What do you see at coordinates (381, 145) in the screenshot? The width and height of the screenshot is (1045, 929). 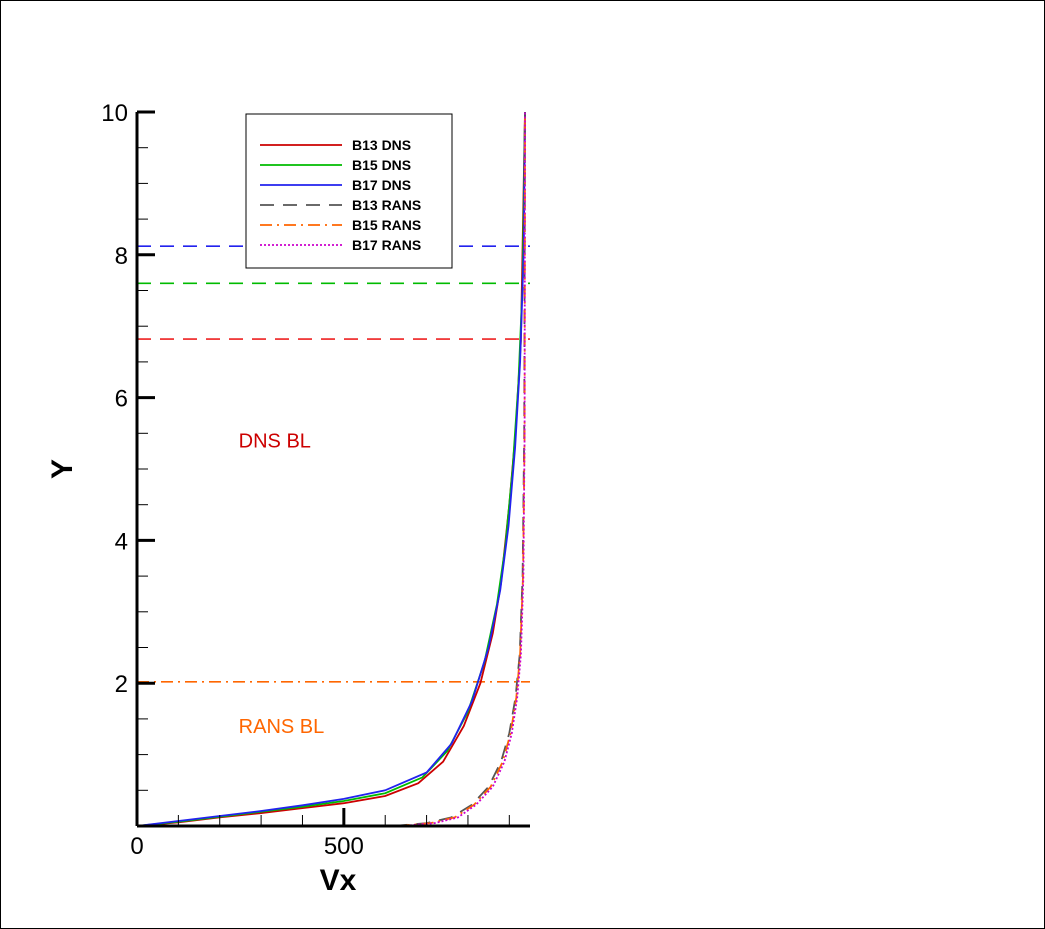 I see `legend-label-1: B13 DNS` at bounding box center [381, 145].